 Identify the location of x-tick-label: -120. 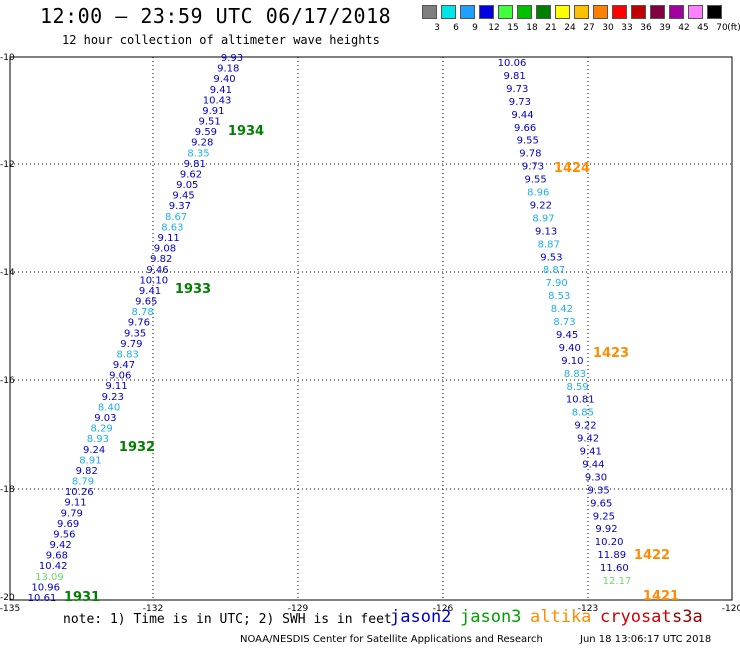
(731, 609).